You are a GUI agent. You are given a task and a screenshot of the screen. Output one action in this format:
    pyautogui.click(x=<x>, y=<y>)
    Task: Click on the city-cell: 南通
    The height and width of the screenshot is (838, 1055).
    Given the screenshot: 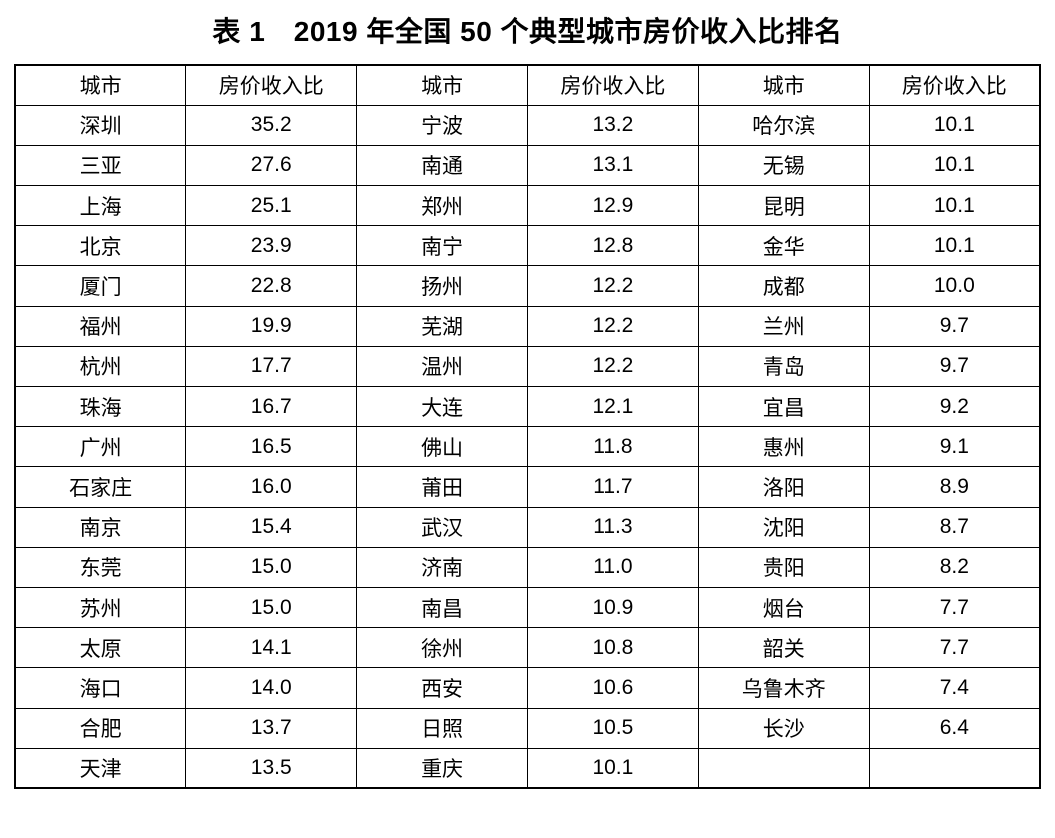 What is the action you would take?
    pyautogui.click(x=442, y=165)
    